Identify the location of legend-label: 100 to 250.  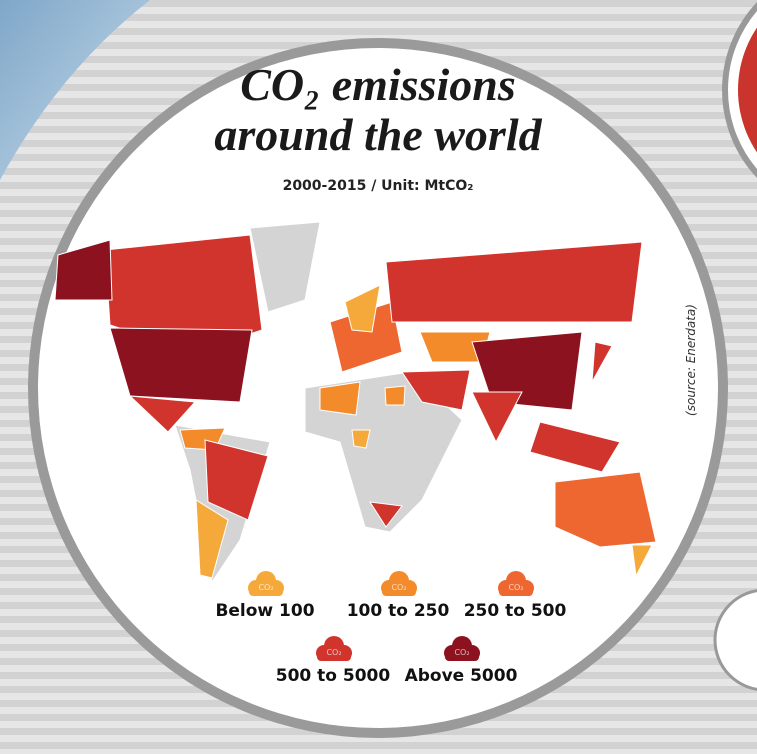
(398, 611).